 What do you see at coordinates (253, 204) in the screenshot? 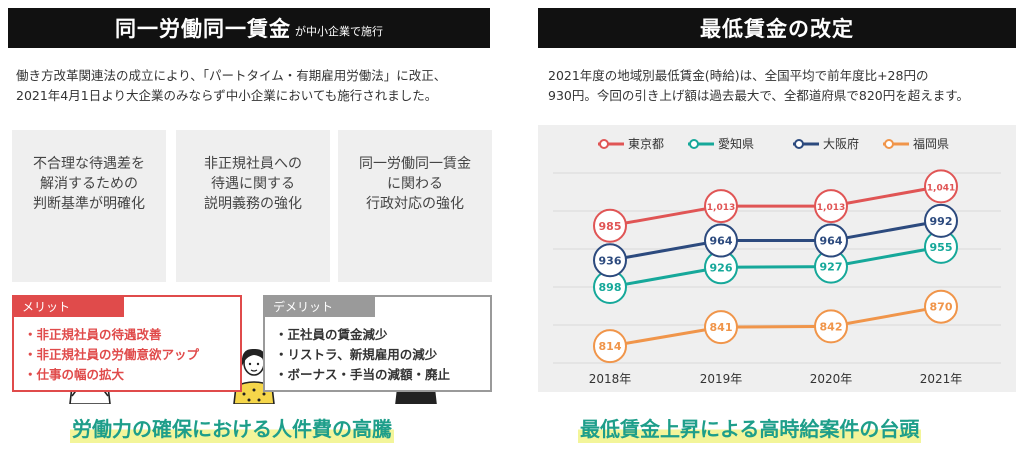
I see `card-line: 説明義務の強化` at bounding box center [253, 204].